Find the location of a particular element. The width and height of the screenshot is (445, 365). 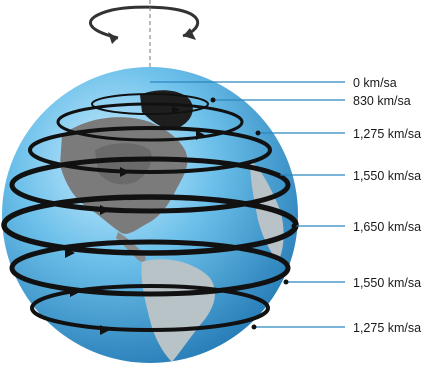

speed-label-6: 1,275 km/sa is located at coordinates (387, 328).